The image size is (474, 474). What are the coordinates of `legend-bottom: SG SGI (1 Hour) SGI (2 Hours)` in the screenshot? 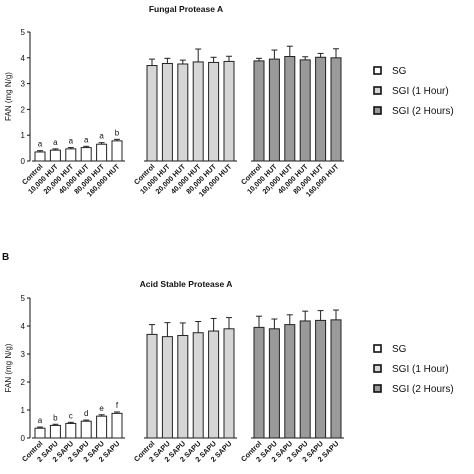 It's located at (413, 369).